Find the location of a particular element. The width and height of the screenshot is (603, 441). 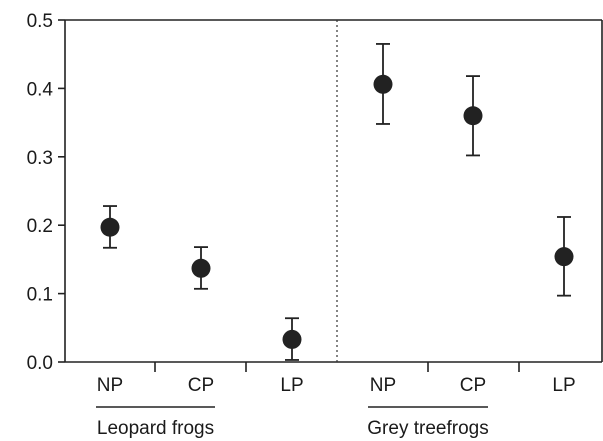

group-0-lp-category-label: LP is located at coordinates (291, 385).